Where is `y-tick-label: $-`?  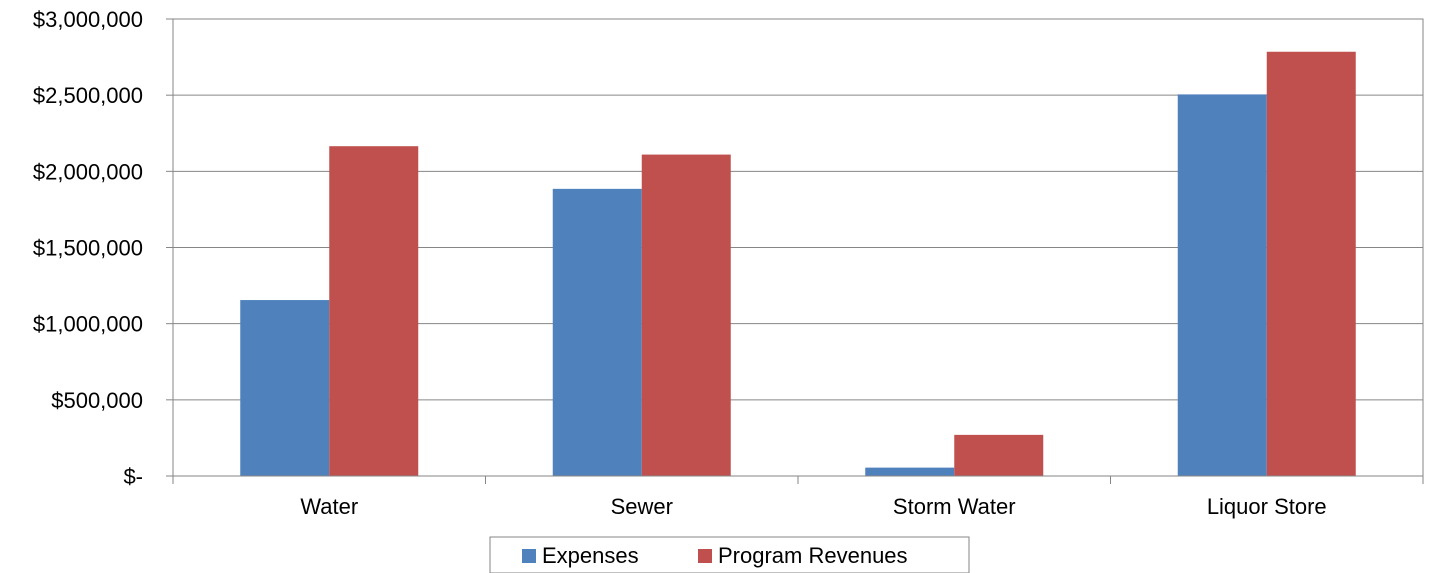
y-tick-label: $- is located at coordinates (133, 476).